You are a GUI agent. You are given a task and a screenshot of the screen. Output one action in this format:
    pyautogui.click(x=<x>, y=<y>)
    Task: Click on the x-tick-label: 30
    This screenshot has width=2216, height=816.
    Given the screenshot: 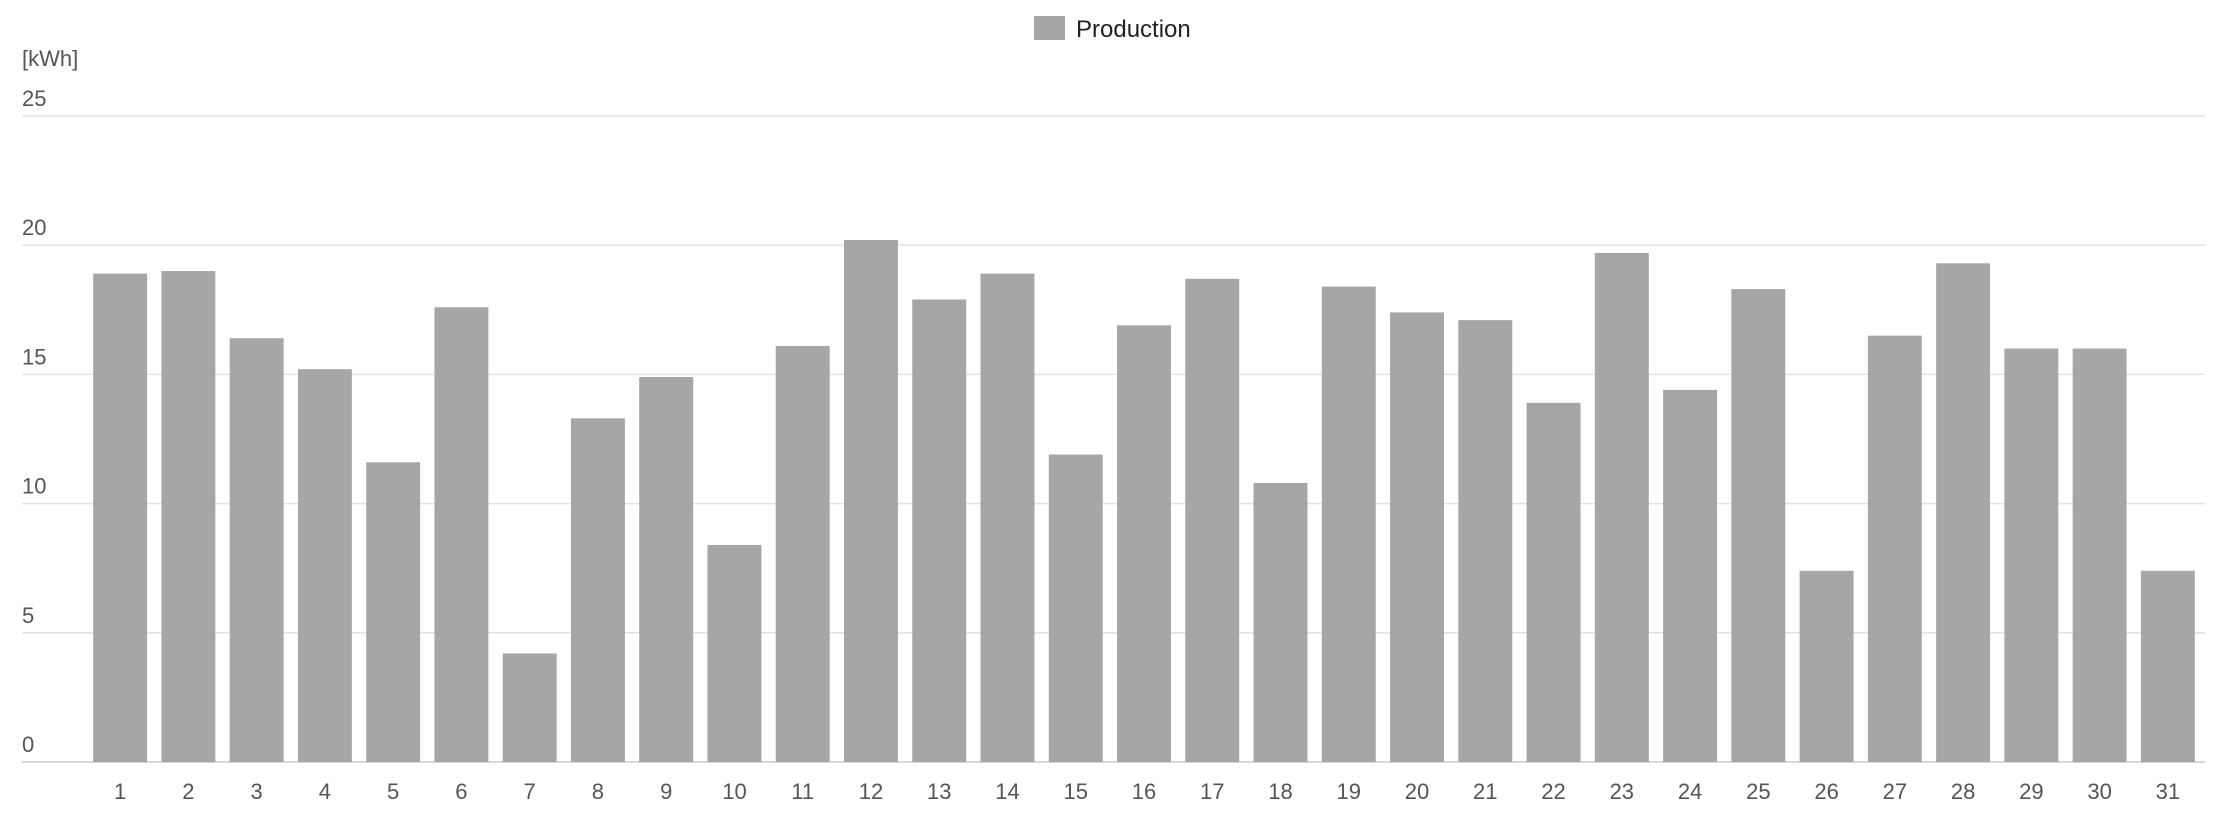 What is the action you would take?
    pyautogui.click(x=2099, y=791)
    